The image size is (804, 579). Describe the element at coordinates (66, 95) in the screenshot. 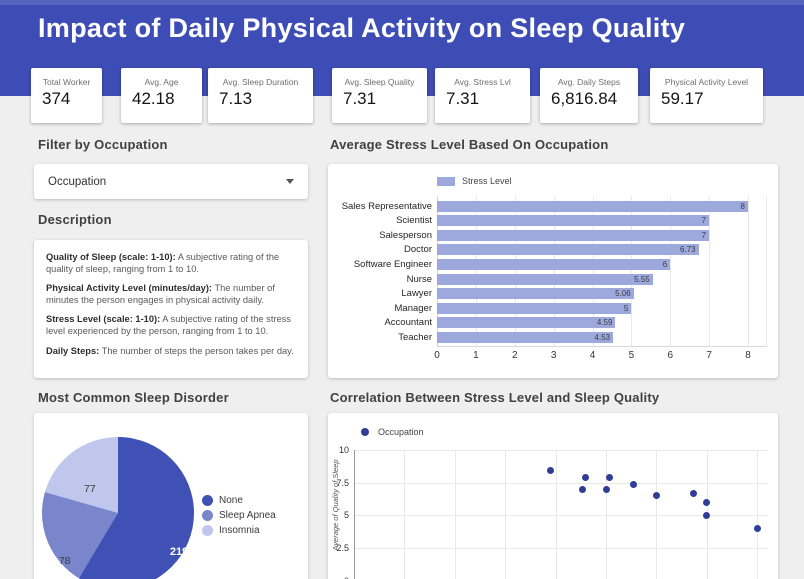

I see `kpi-card: Total Worker 374` at that location.